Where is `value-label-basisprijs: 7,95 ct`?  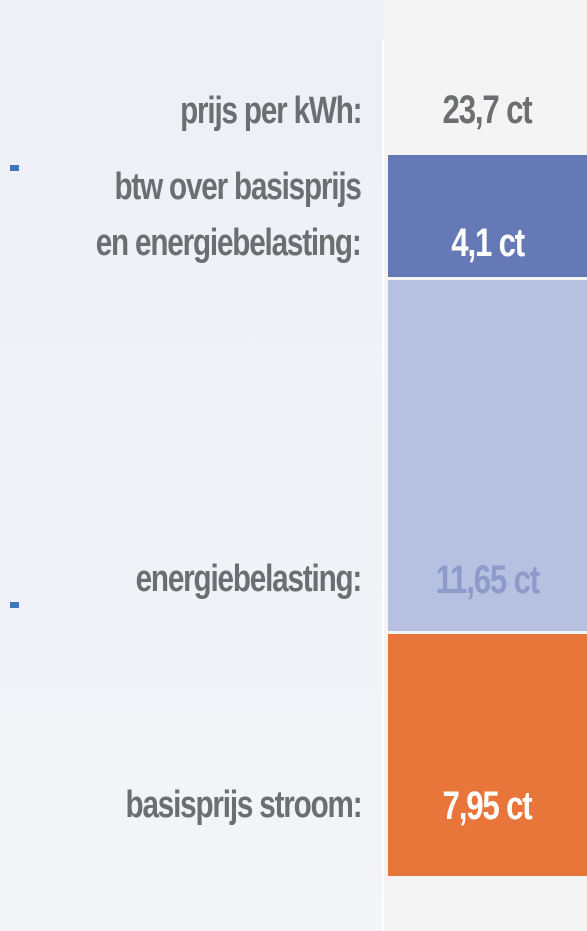 value-label-basisprijs: 7,95 ct is located at coordinates (488, 806).